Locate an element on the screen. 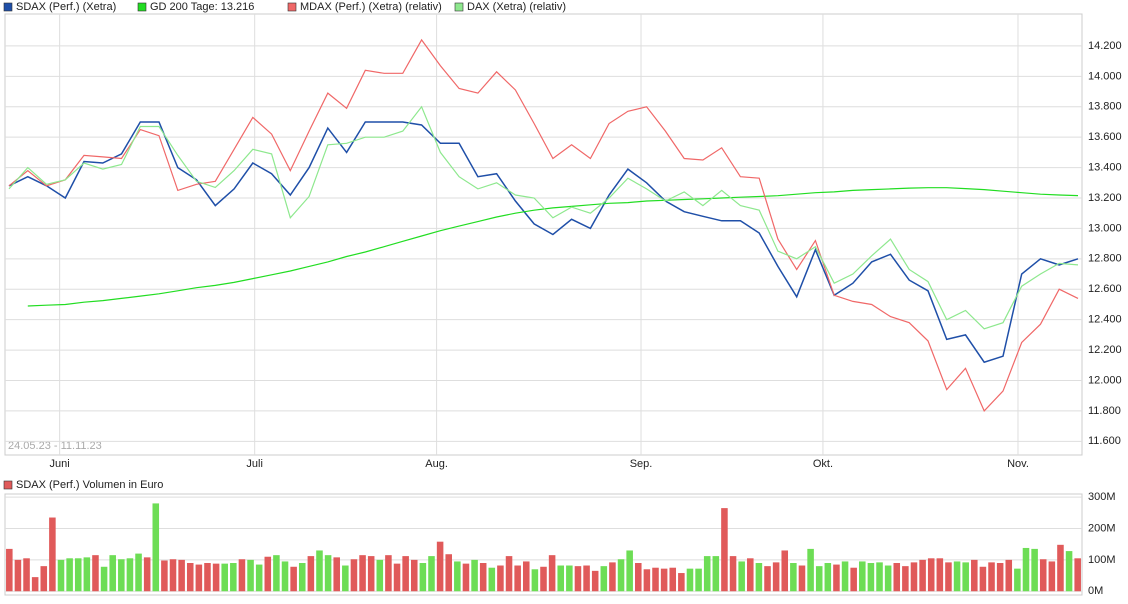 This screenshot has height=604, width=1128. y-tick-label: 12.200 is located at coordinates (1105, 350).